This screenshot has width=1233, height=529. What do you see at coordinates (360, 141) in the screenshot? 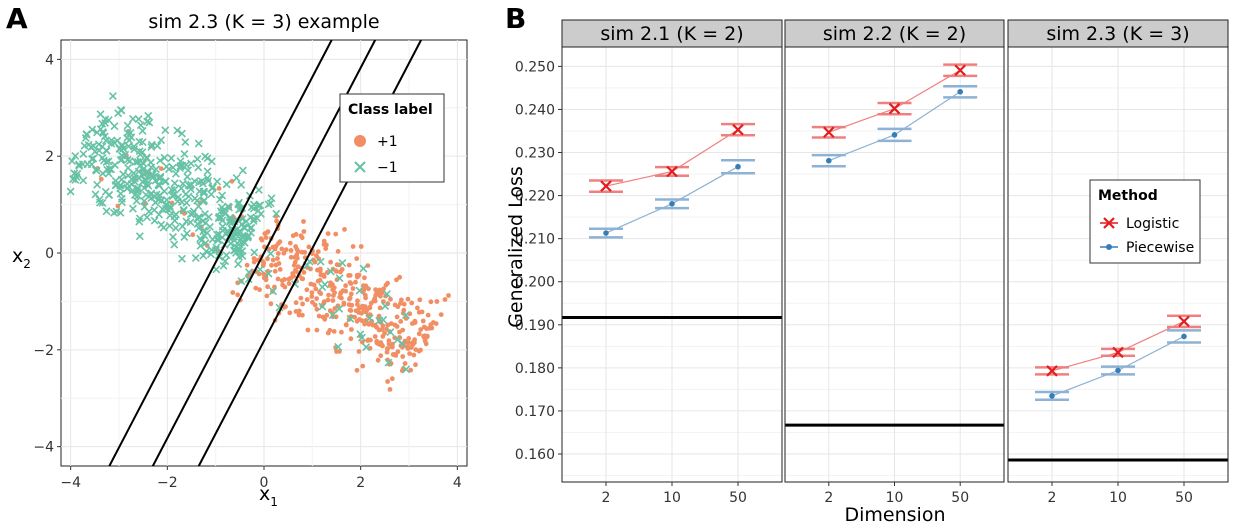
I see `legend-positive-marker` at bounding box center [360, 141].